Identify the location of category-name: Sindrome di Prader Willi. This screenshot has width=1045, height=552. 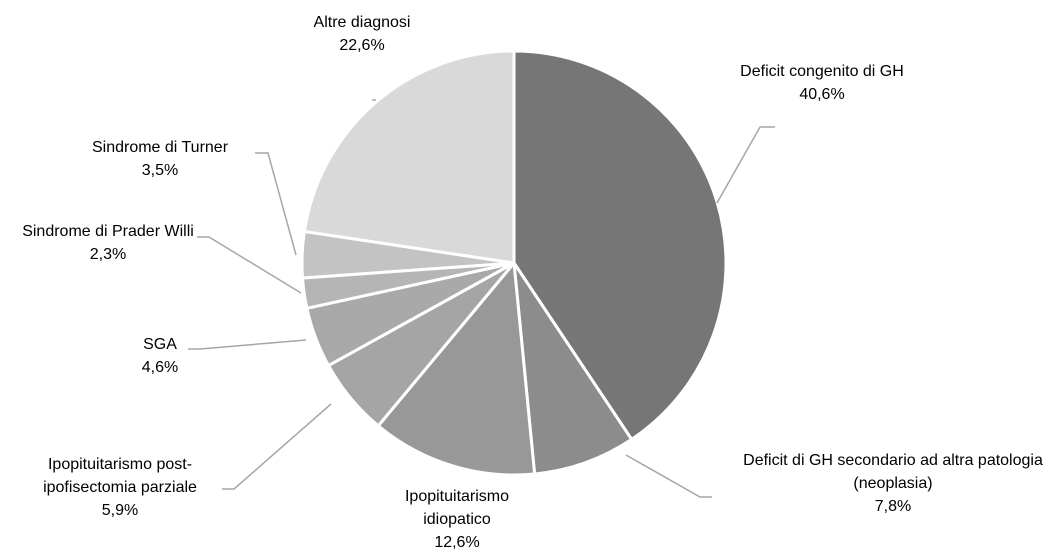
(108, 231).